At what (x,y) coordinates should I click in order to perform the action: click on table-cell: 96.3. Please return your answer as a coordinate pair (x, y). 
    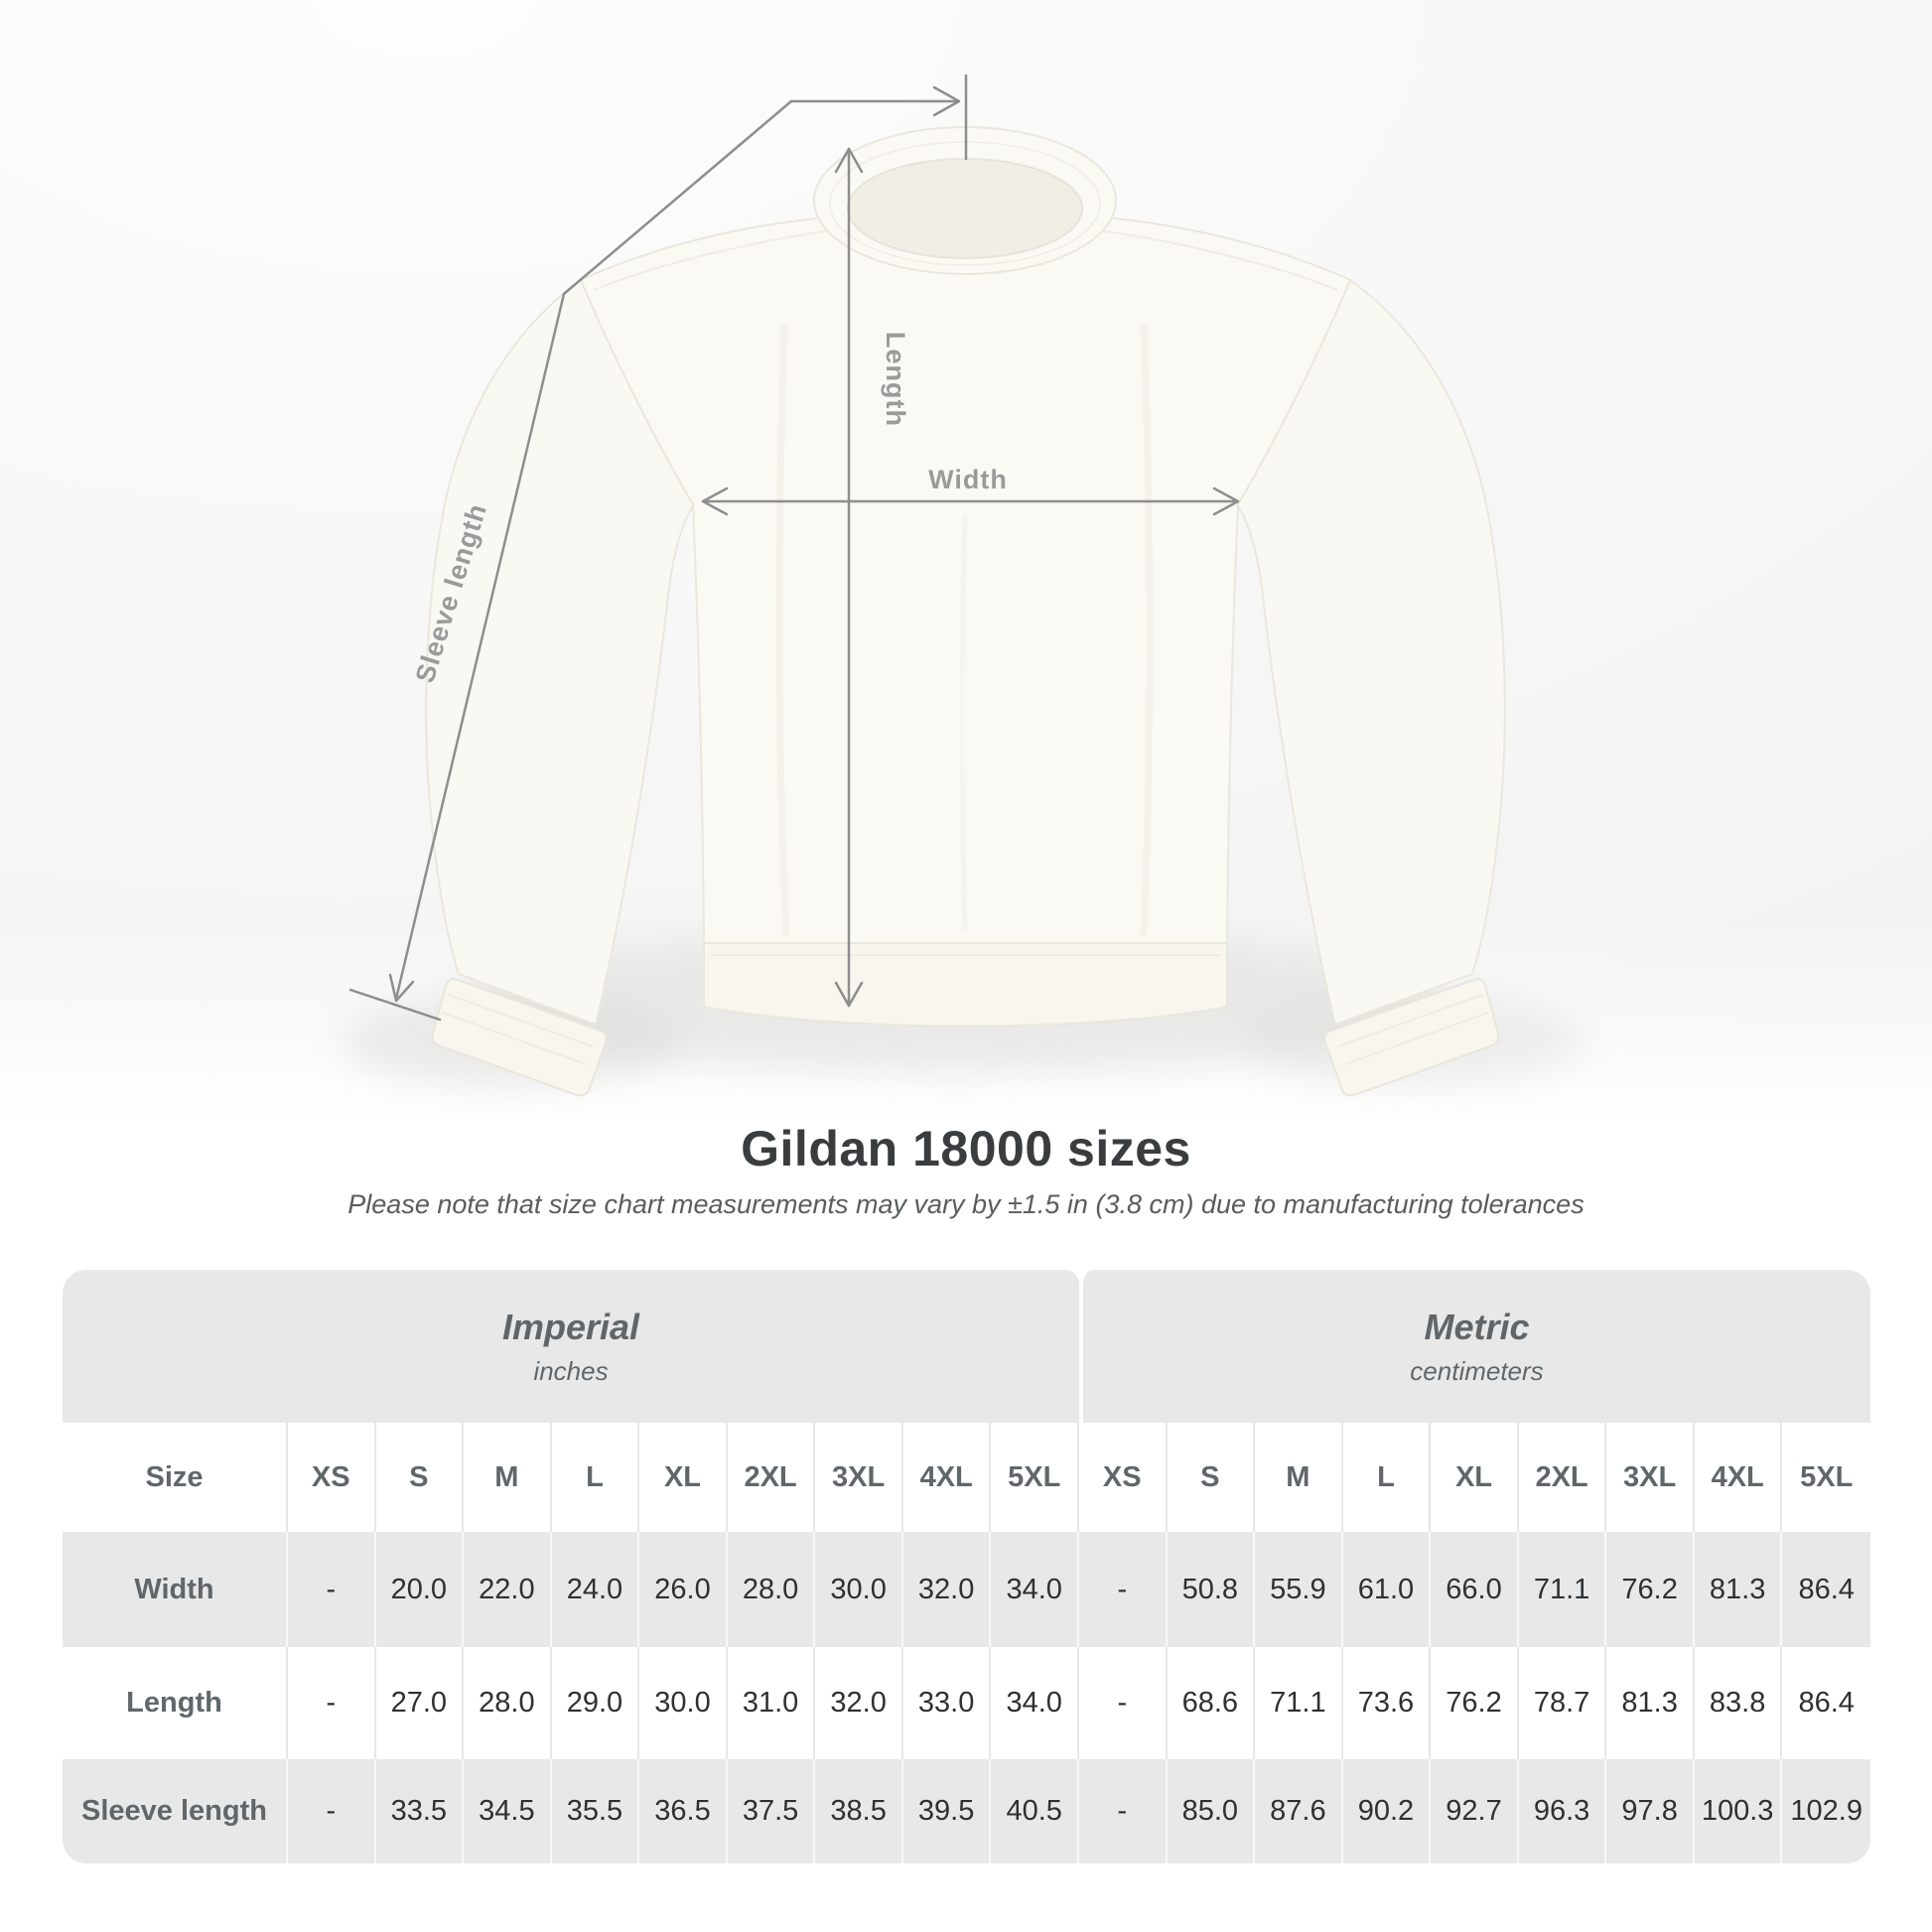
    Looking at the image, I should click on (1563, 1811).